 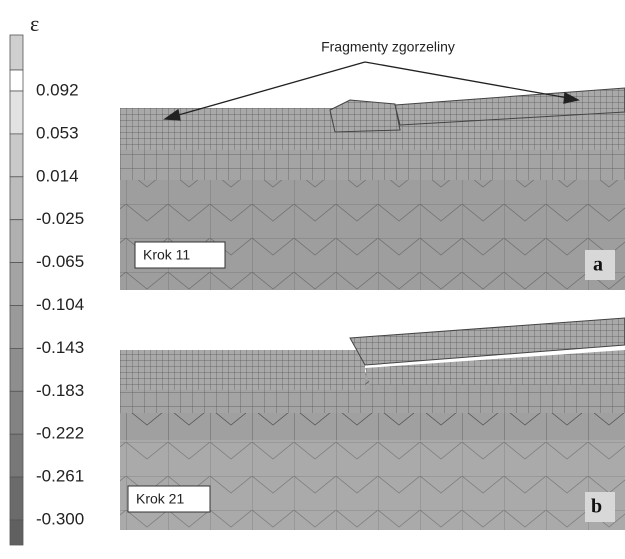 I want to click on legend-symbol: ε, so click(x=34, y=23).